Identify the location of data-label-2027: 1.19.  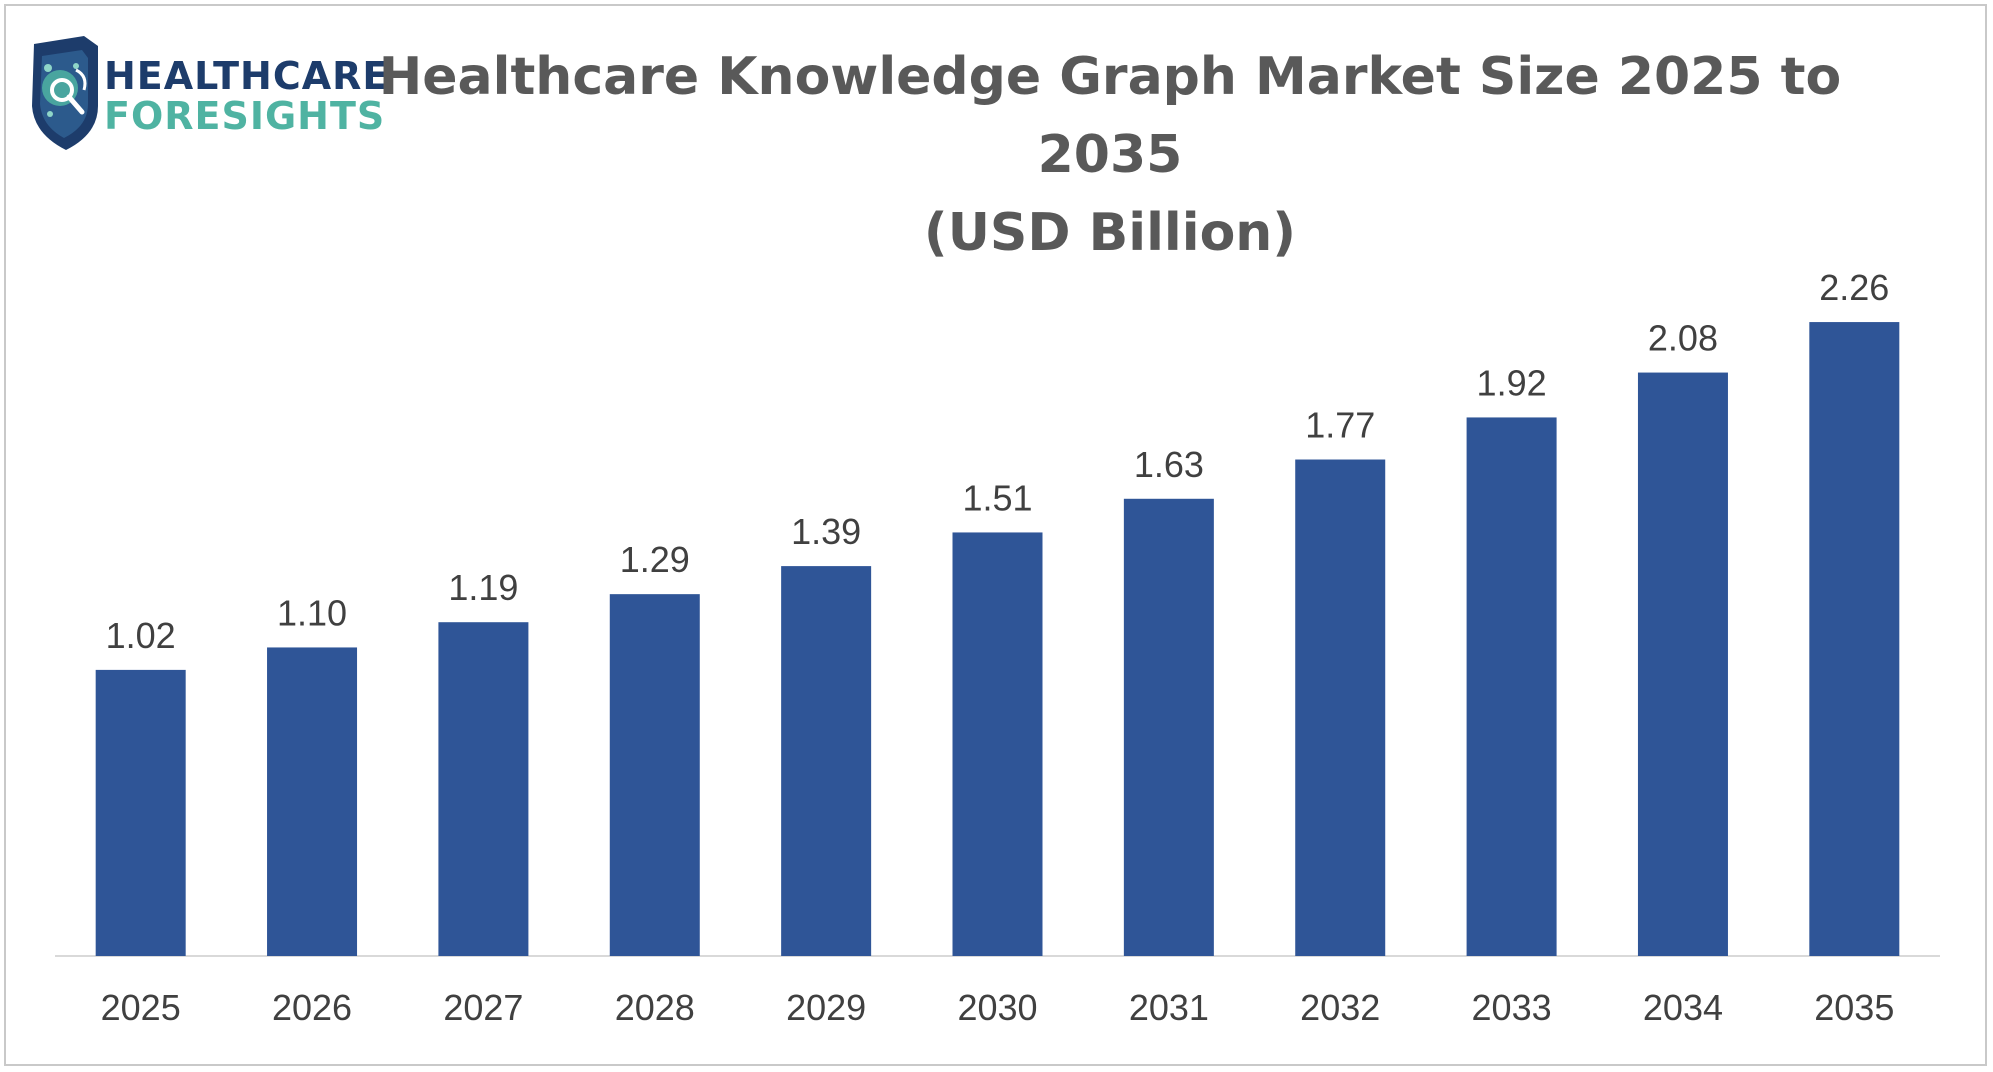
(483, 587).